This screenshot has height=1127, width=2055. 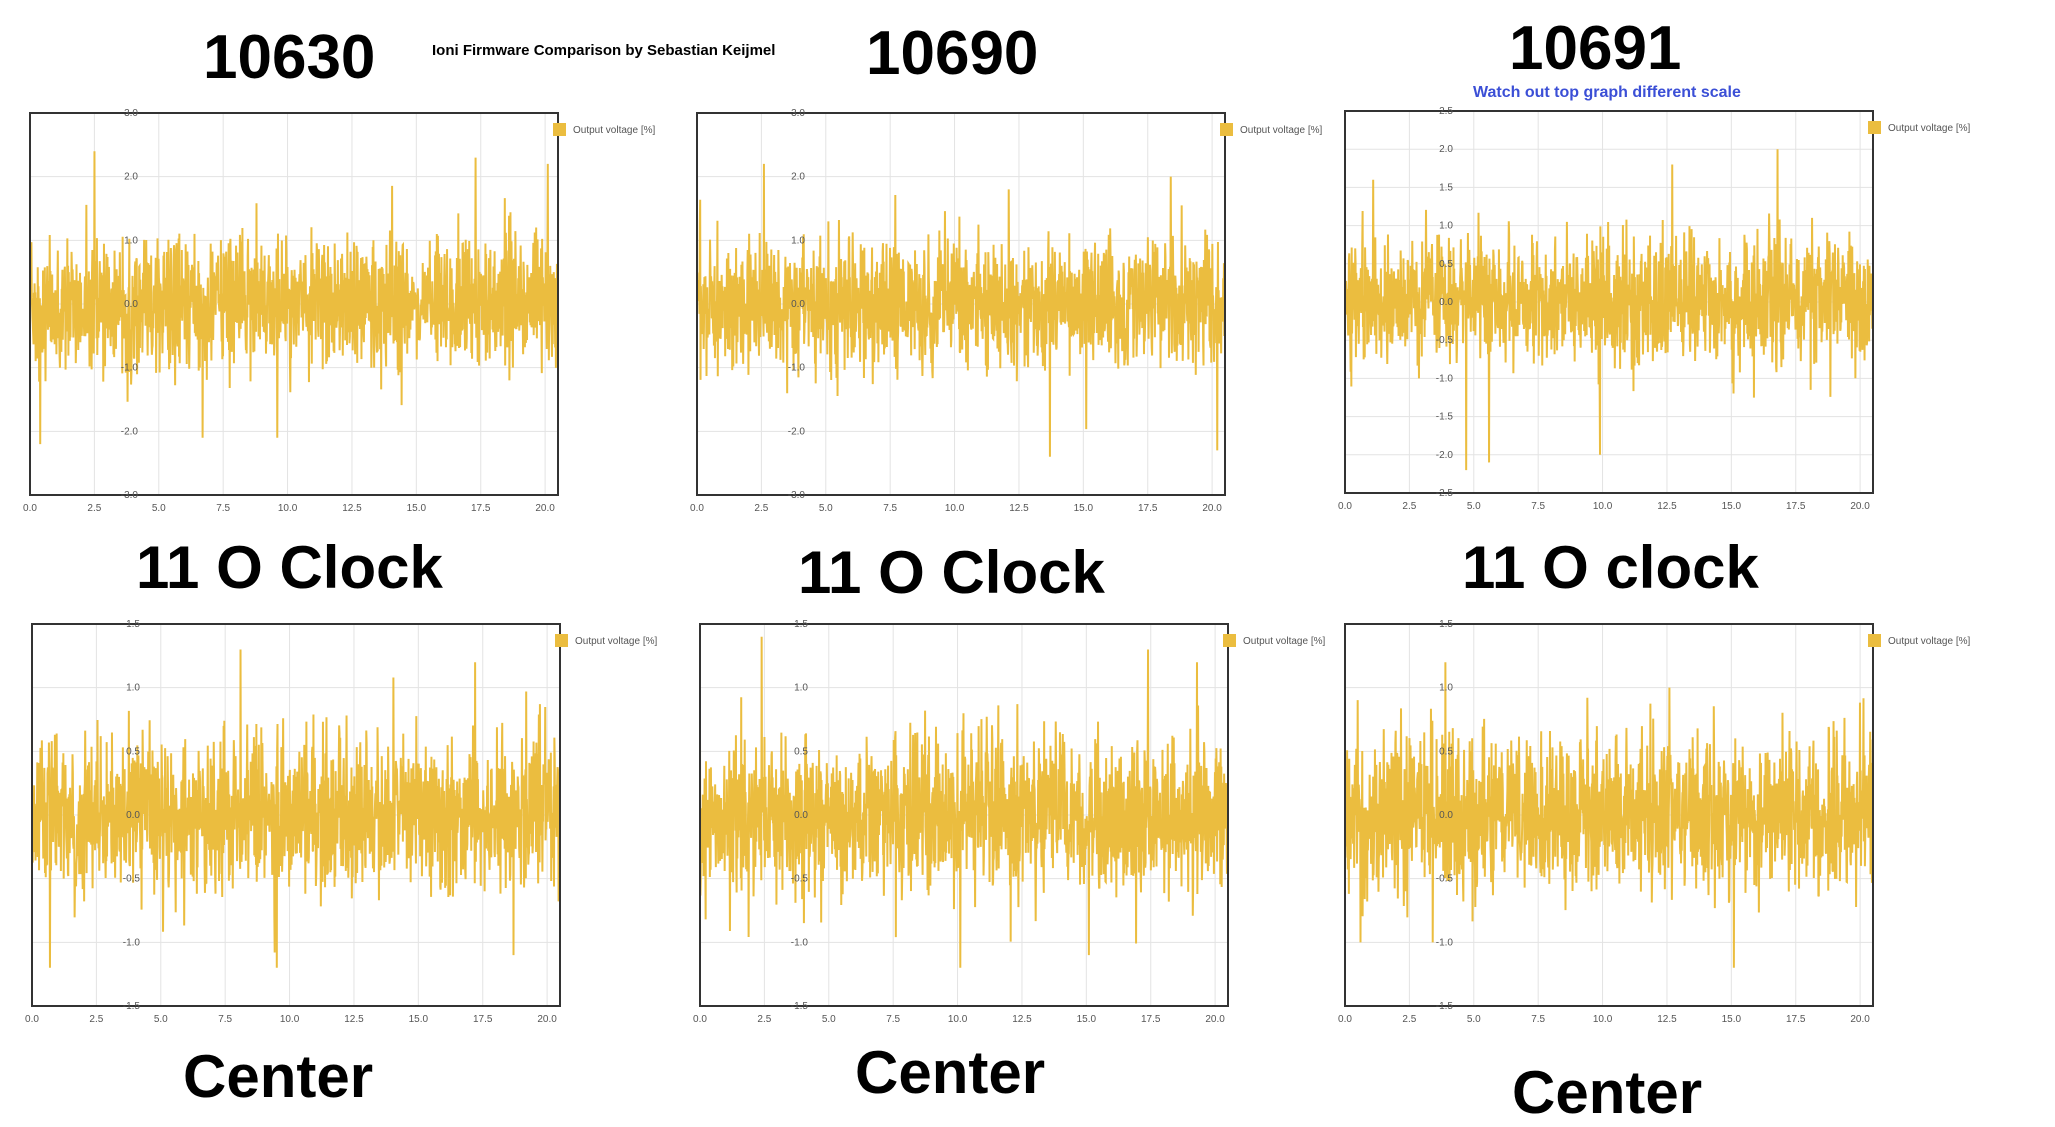 What do you see at coordinates (952, 53) in the screenshot?
I see `firmware-title-10690: 10690` at bounding box center [952, 53].